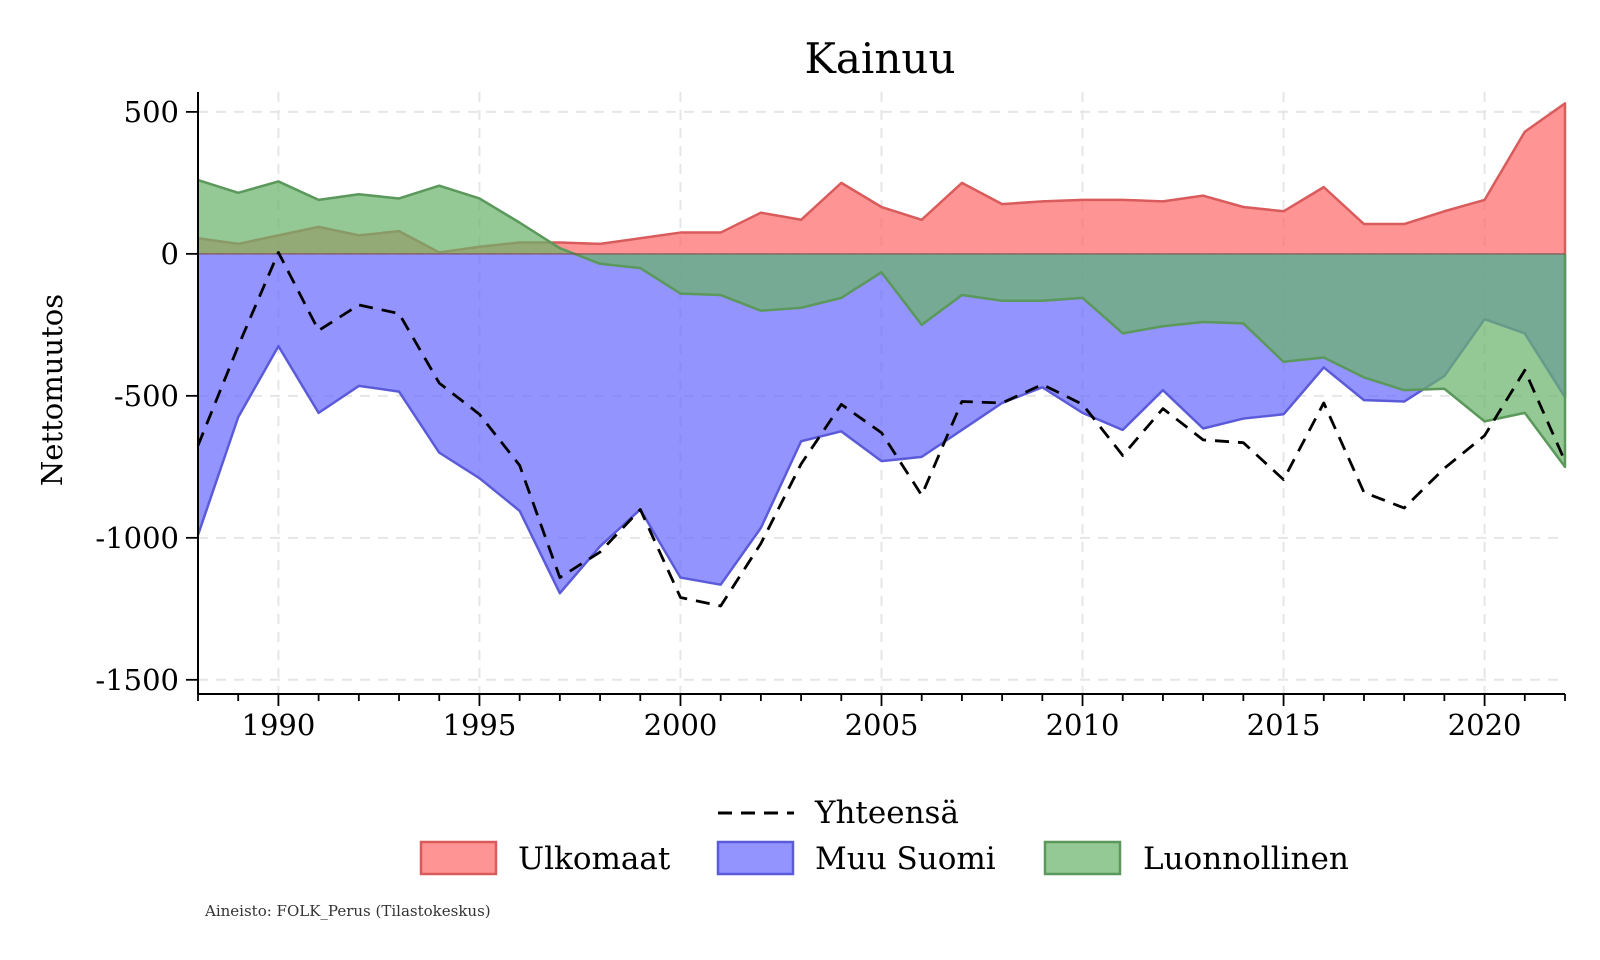 The width and height of the screenshot is (1600, 960). Describe the element at coordinates (52, 390) in the screenshot. I see `y-axis-label: Nettomuutos` at that location.